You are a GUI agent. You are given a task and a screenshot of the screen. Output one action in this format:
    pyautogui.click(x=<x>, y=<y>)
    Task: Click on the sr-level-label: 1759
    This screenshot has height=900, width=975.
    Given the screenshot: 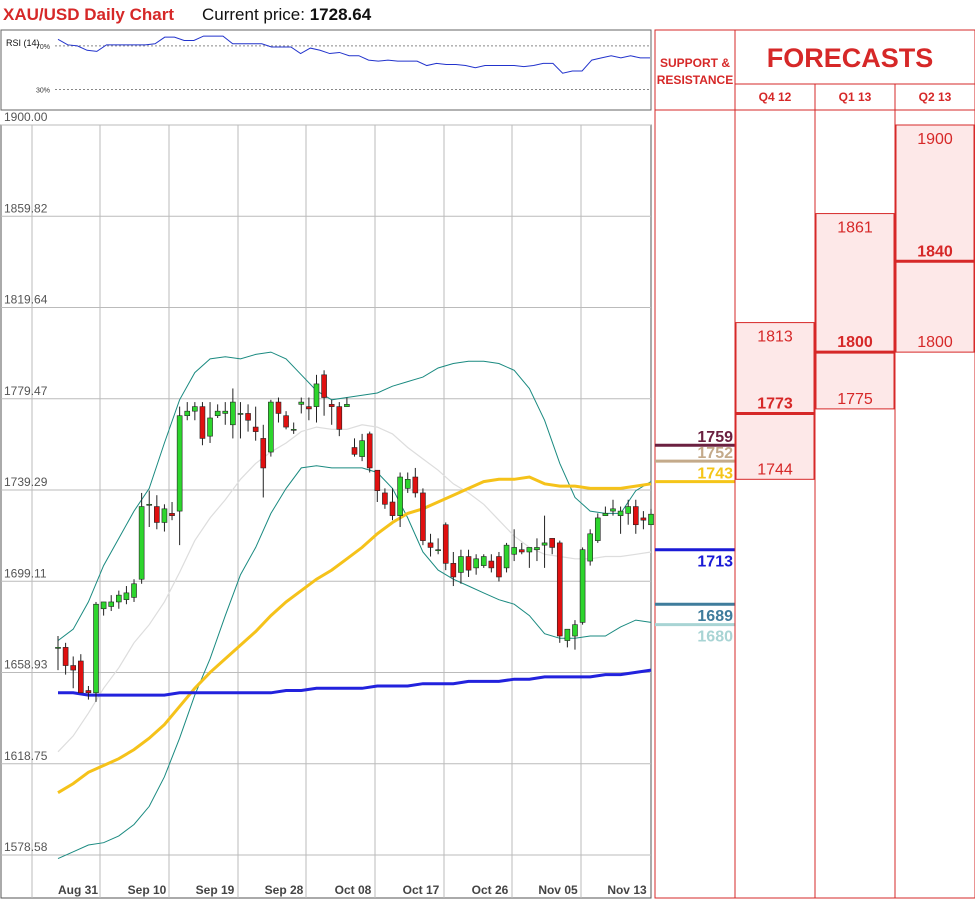 What is the action you would take?
    pyautogui.click(x=715, y=437)
    